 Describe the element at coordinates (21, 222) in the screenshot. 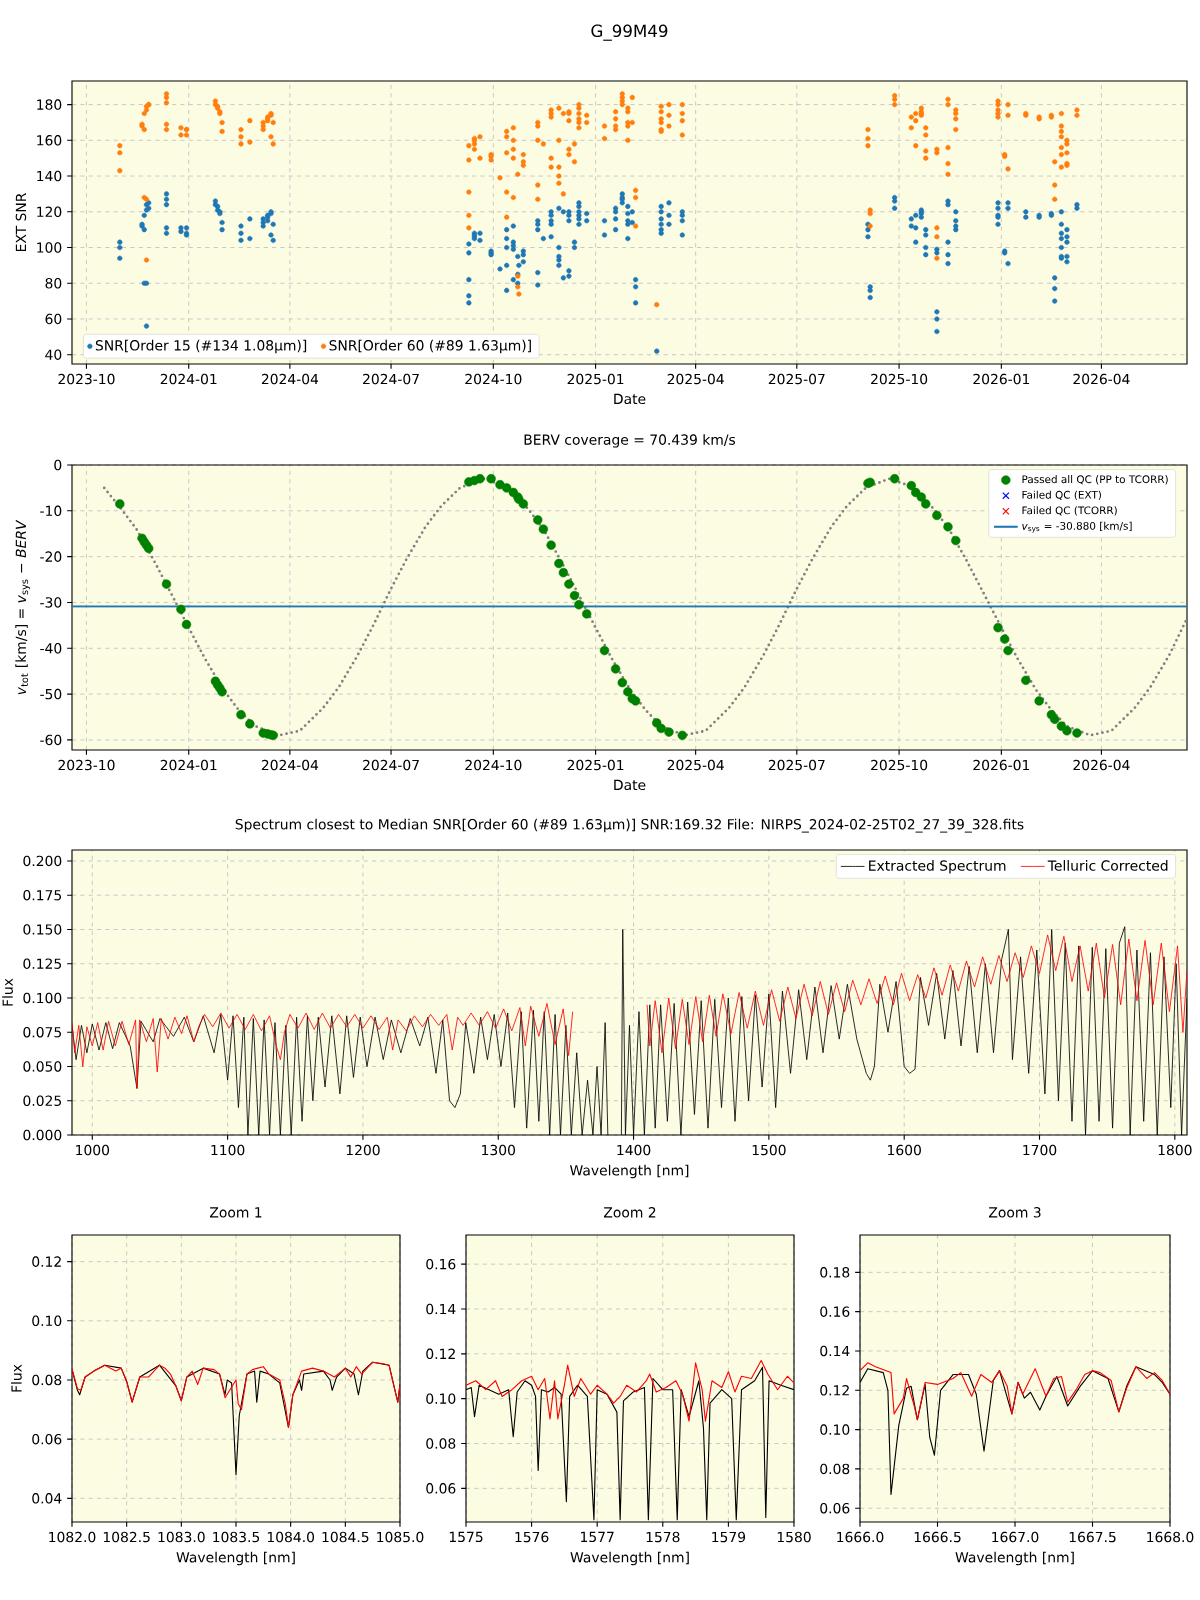

I see `y-axis-title: EXT SNR` at that location.